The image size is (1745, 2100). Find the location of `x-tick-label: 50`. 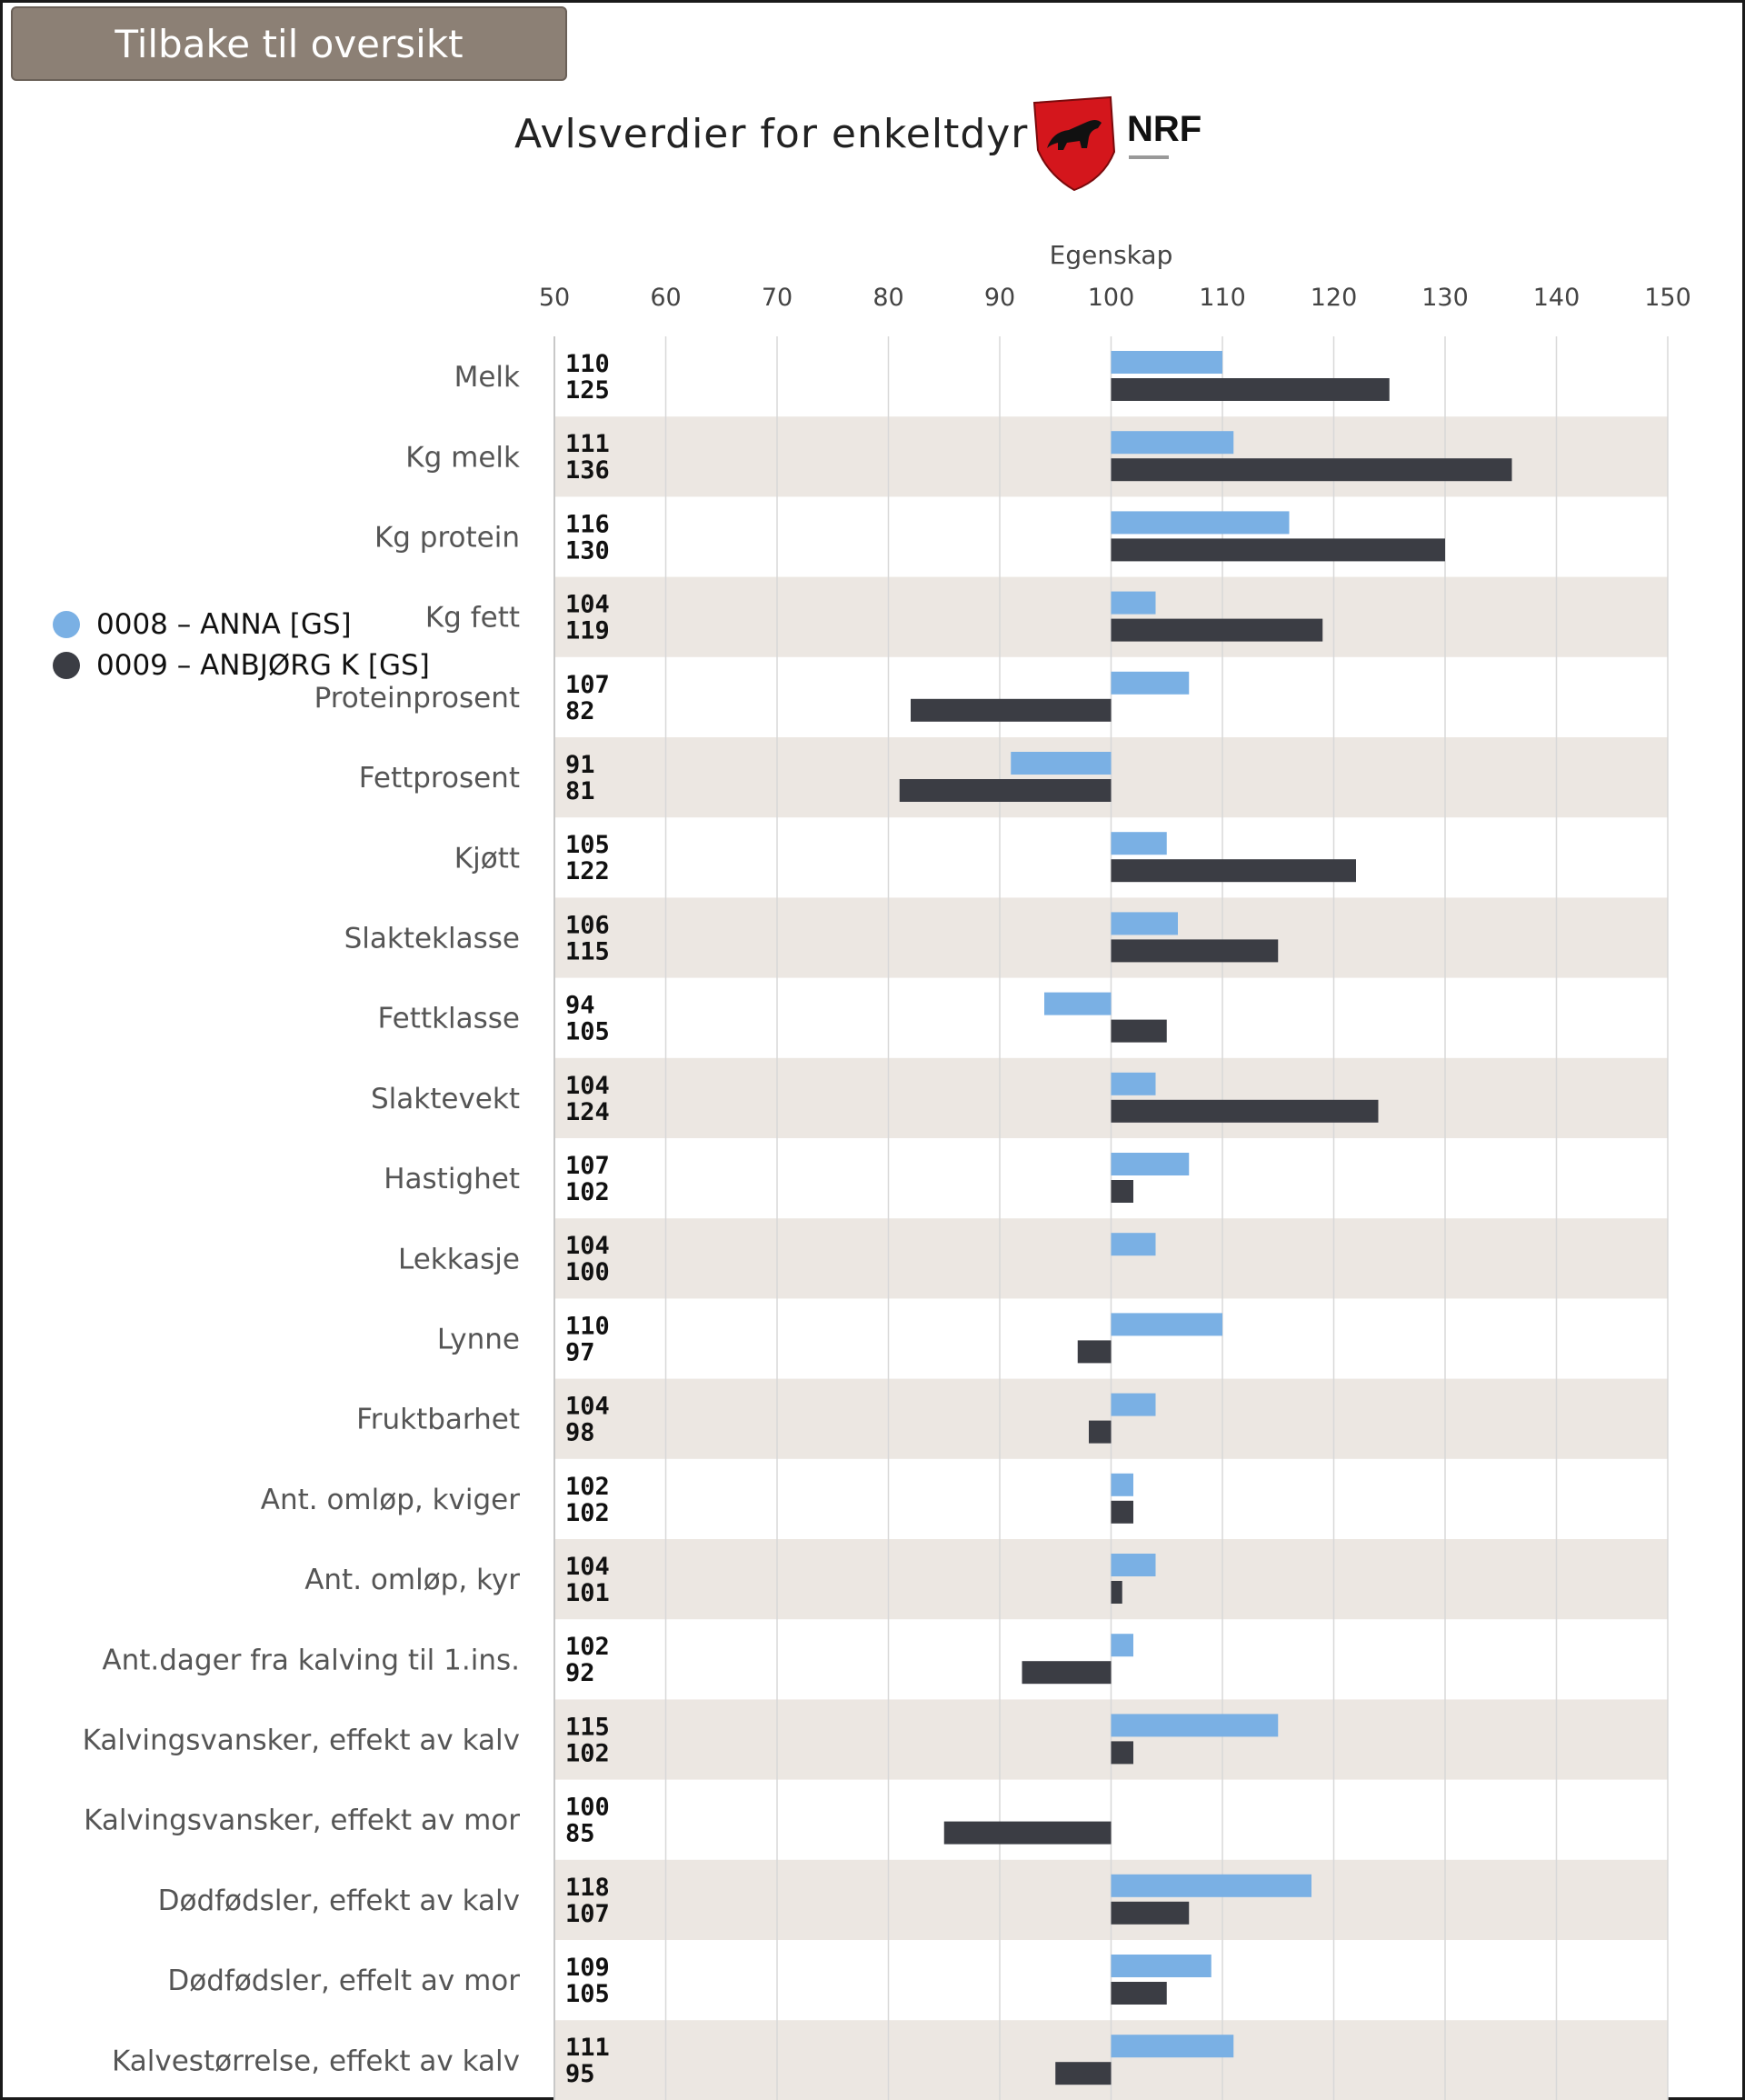

x-tick-label: 50 is located at coordinates (554, 298).